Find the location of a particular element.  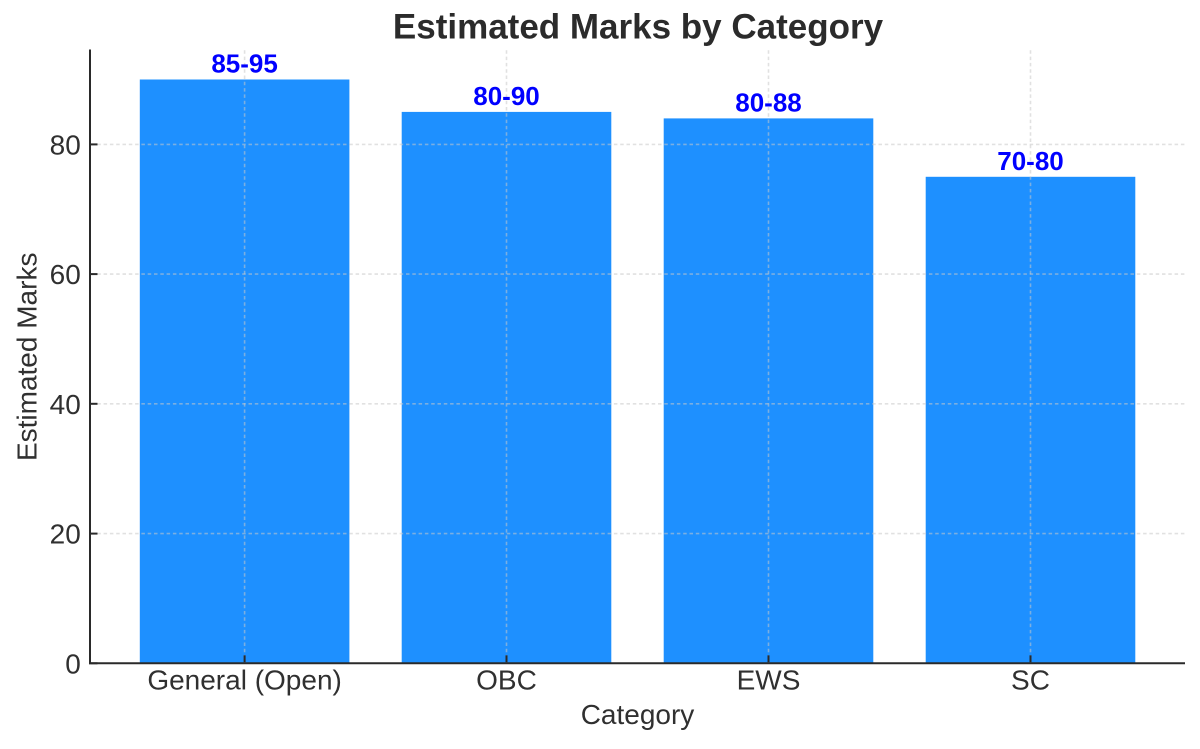

svg-text: 60 is located at coordinates (65, 274).